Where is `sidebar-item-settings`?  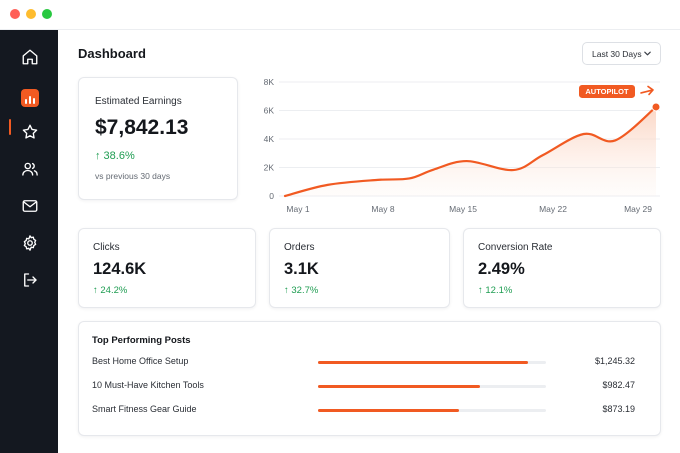 sidebar-item-settings is located at coordinates (30, 243).